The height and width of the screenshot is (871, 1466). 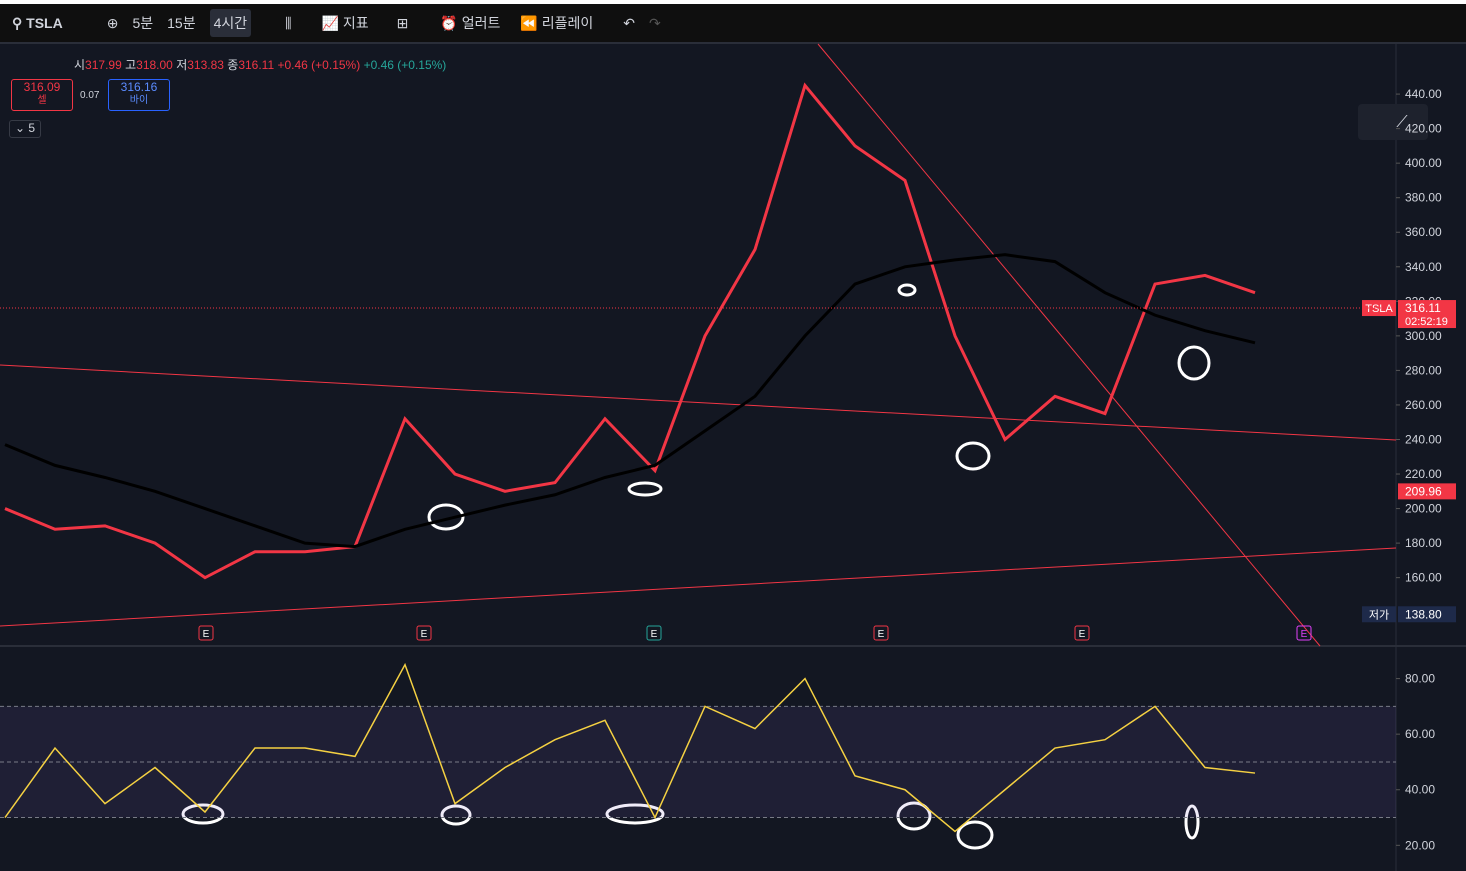 What do you see at coordinates (481, 23) in the screenshot?
I see `alert-text: 얼러트` at bounding box center [481, 23].